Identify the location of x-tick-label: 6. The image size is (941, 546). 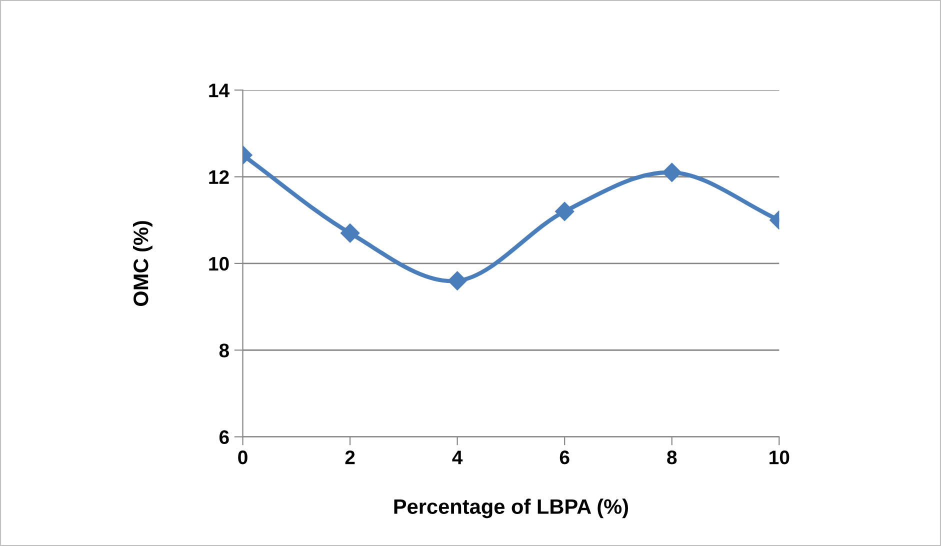
(565, 457).